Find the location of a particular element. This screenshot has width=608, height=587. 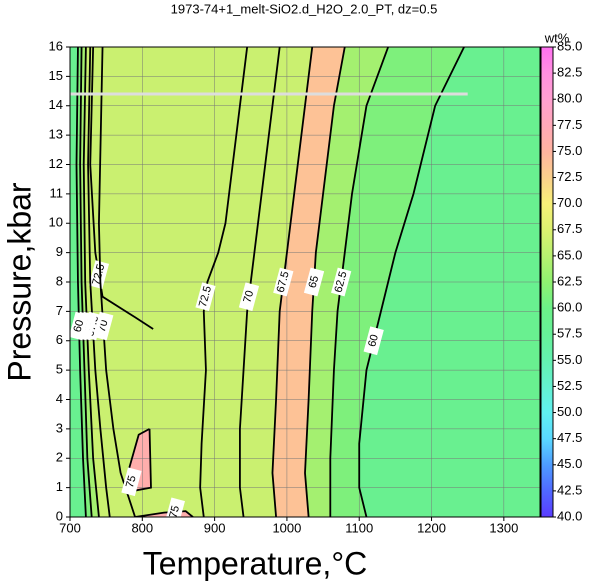

contour-label-group: 67.5 is located at coordinates (283, 282).